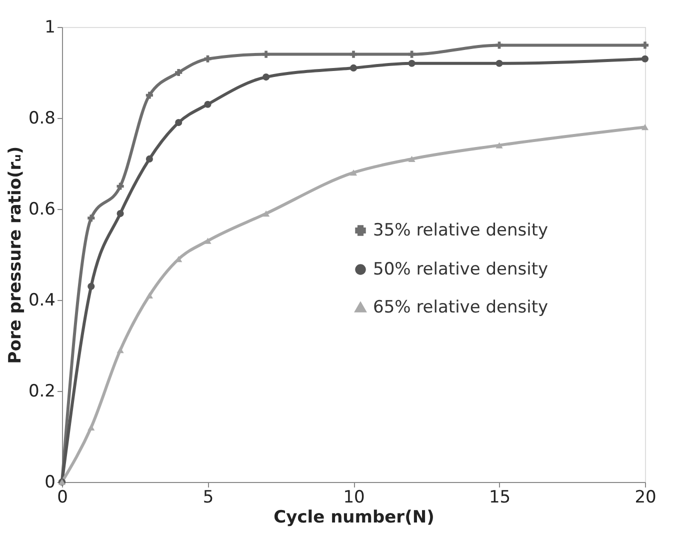 This screenshot has width=693, height=547. What do you see at coordinates (50, 482) in the screenshot?
I see `y-tick-label: 0` at bounding box center [50, 482].